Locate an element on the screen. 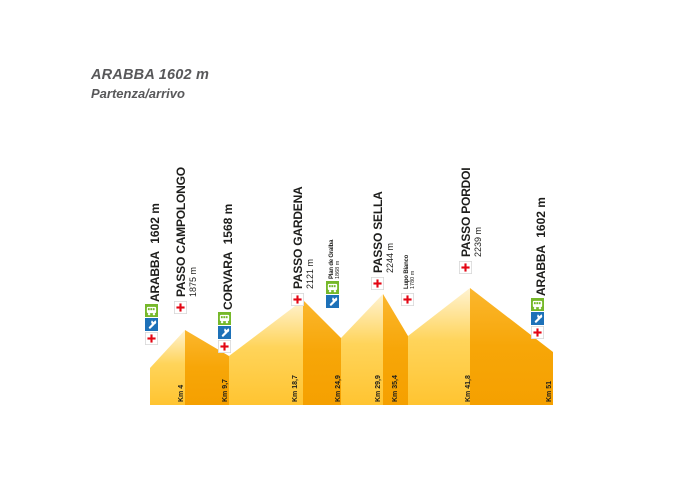  terrain-descent-plan-de-gralba is located at coordinates (322, 352).